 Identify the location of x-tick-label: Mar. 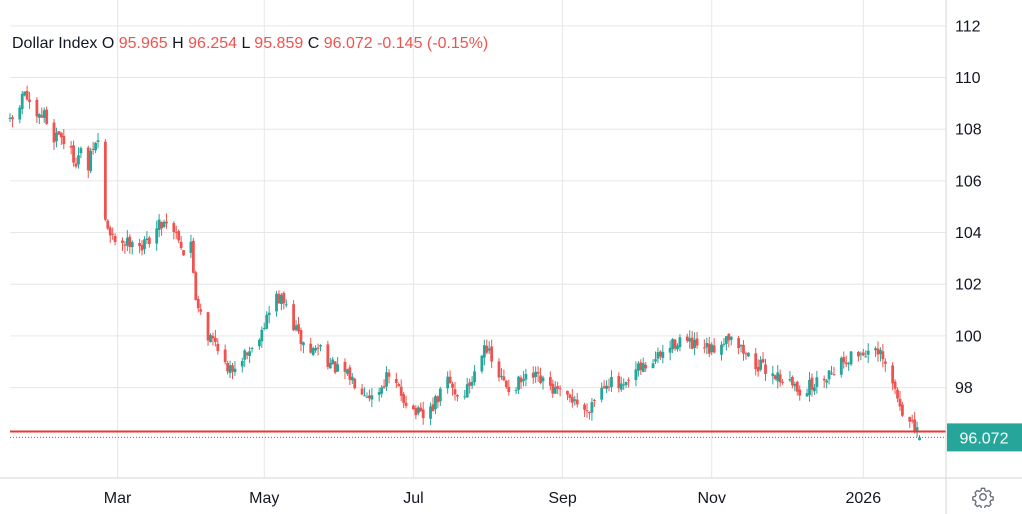
(118, 498).